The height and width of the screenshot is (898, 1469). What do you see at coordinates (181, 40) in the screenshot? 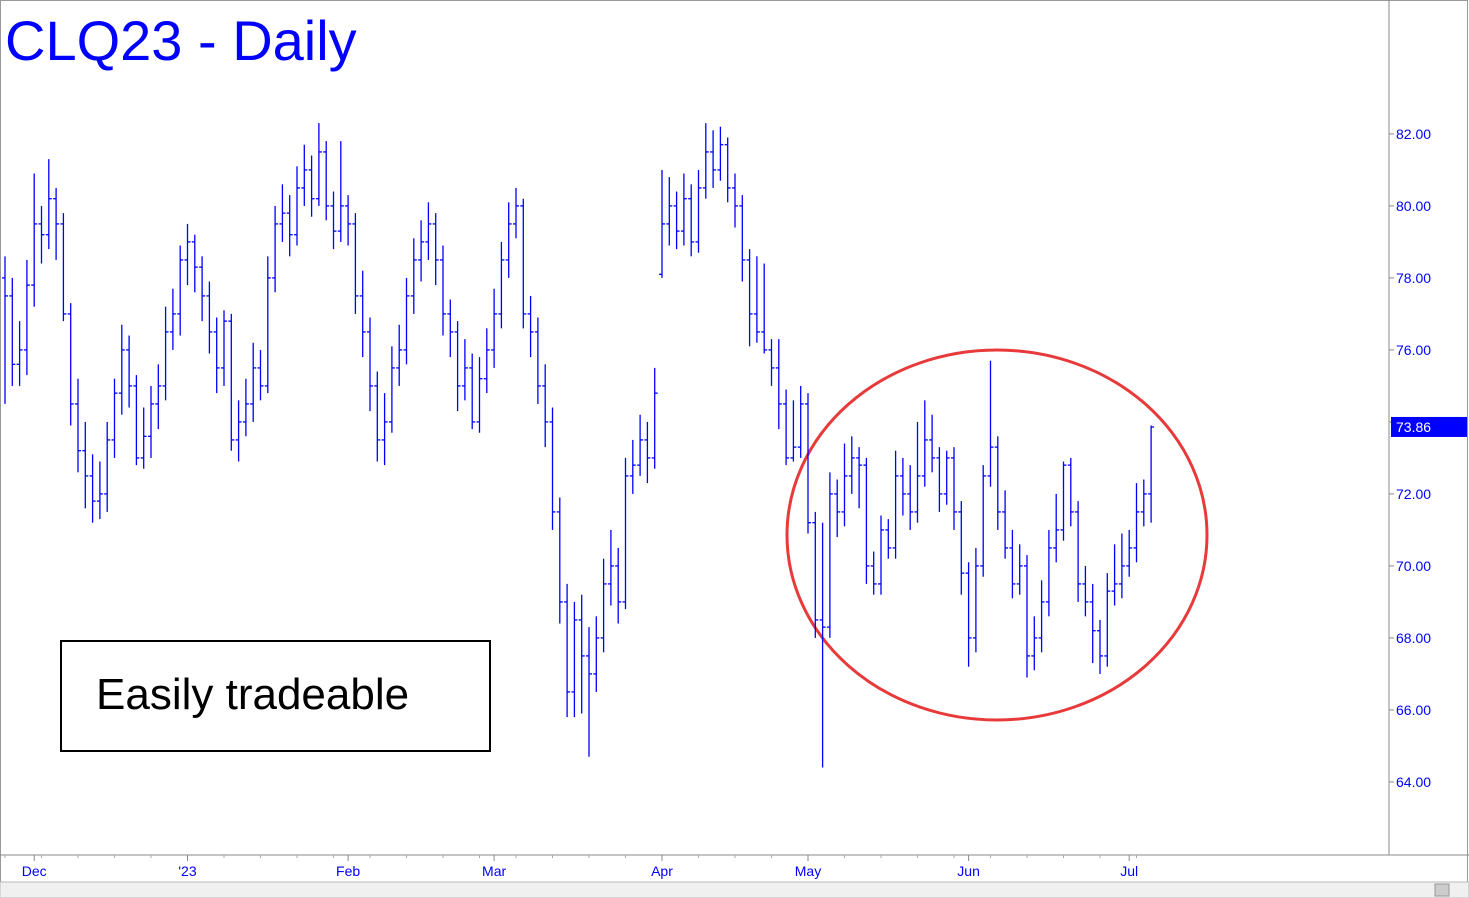
I see `chart-title: CLQ23 - Daily` at bounding box center [181, 40].